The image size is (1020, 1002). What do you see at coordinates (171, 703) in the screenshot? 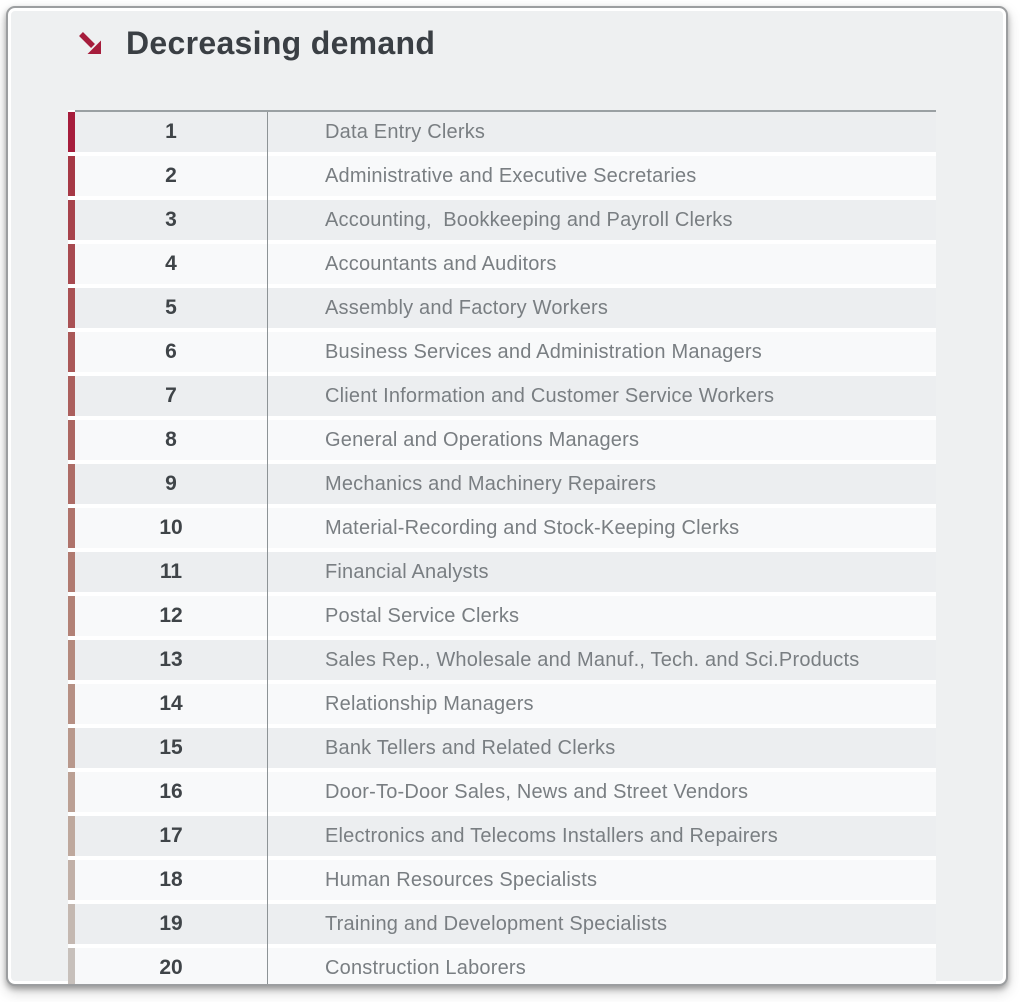
I see `rank-cell: 14` at bounding box center [171, 703].